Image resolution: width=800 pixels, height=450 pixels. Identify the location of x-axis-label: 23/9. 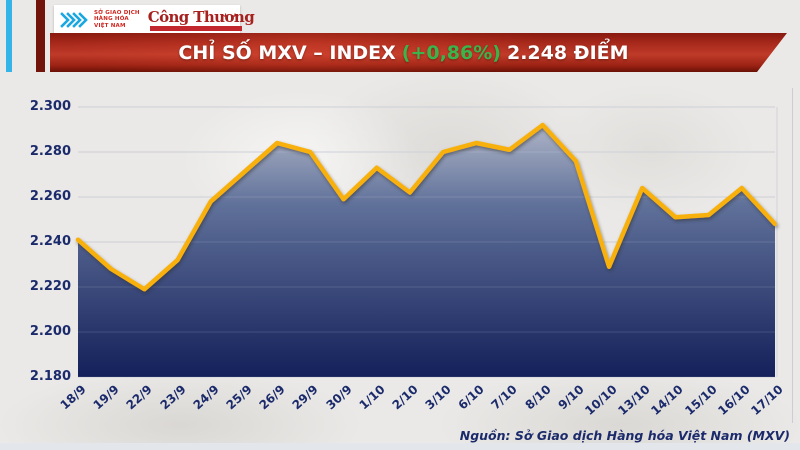
(173, 397).